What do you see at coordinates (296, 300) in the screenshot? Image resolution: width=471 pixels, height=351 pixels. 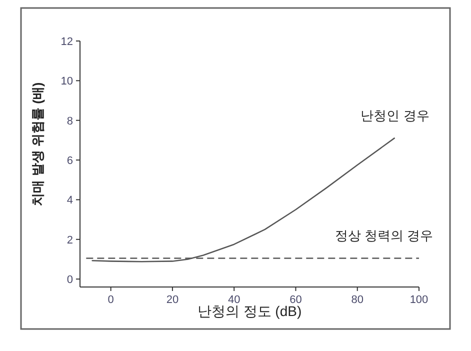 I see `x-tick-label: 60` at bounding box center [296, 300].